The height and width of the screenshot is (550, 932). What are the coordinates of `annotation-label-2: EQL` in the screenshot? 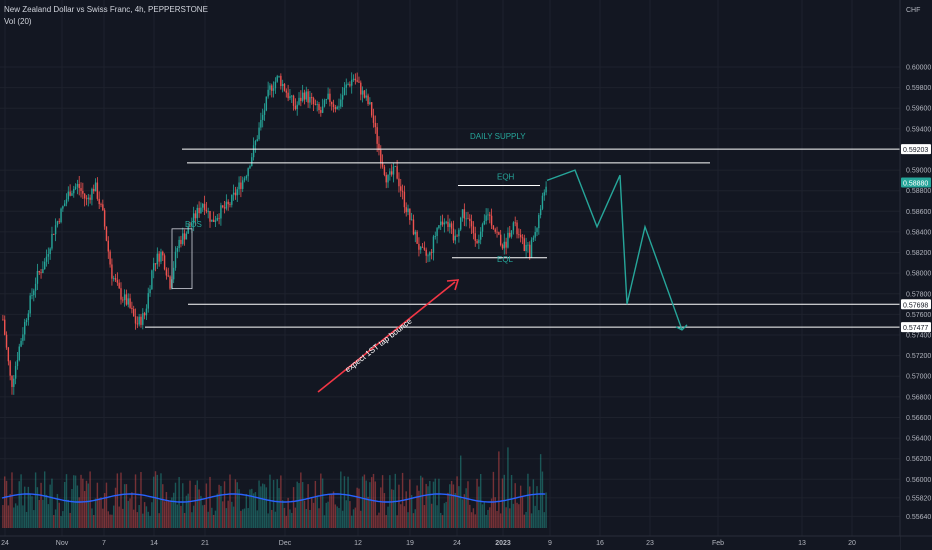 It's located at (505, 259).